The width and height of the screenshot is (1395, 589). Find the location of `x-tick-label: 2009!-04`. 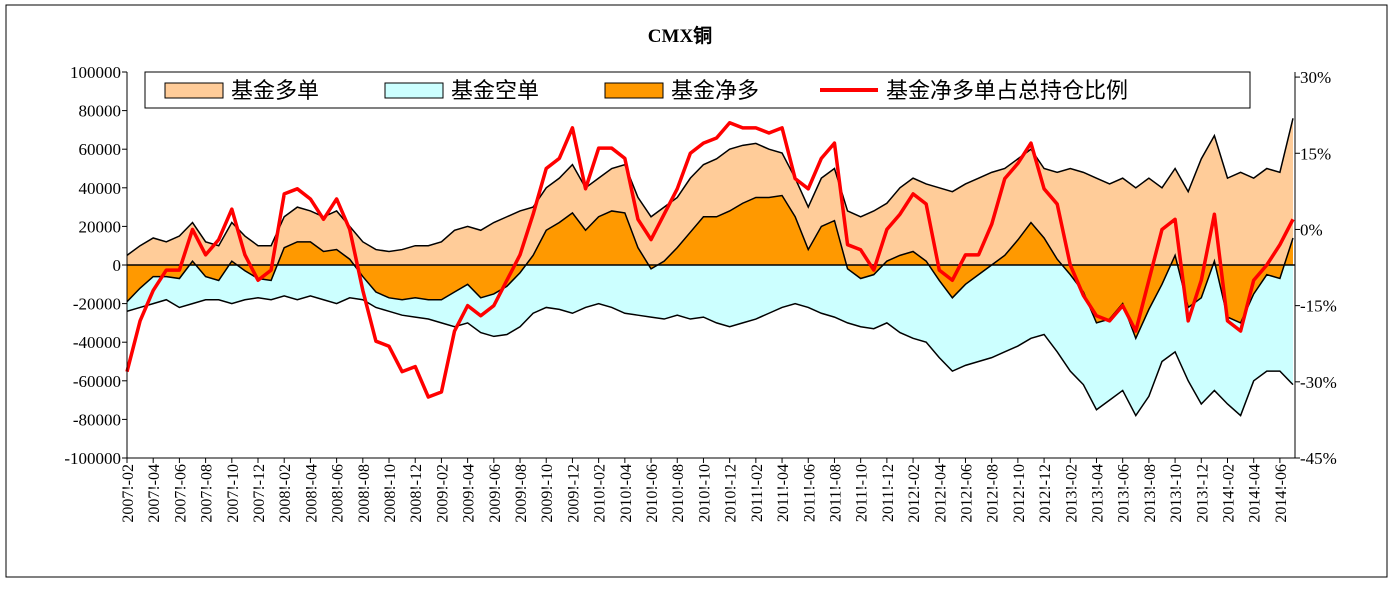

x-tick-label: 2009!-04 is located at coordinates (469, 493).